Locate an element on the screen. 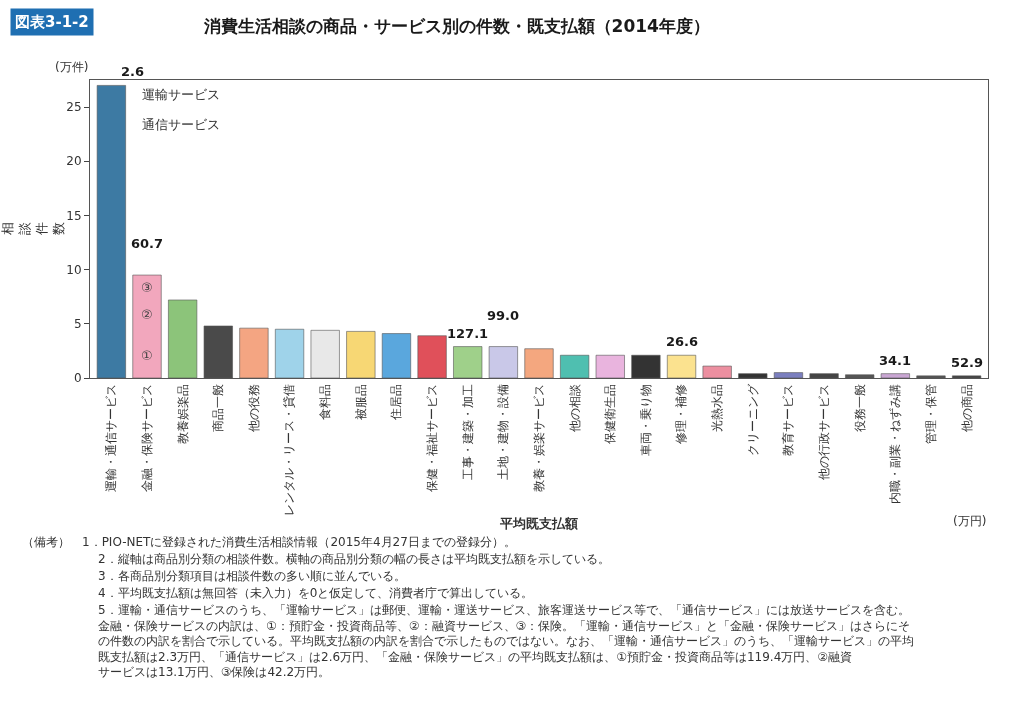 This screenshot has width=1018, height=708. text: 2．縦軸は商品別分類の相談件数。横軸の商品別分類の幅の長さは平均既支払額を示している。 is located at coordinates (354, 559).